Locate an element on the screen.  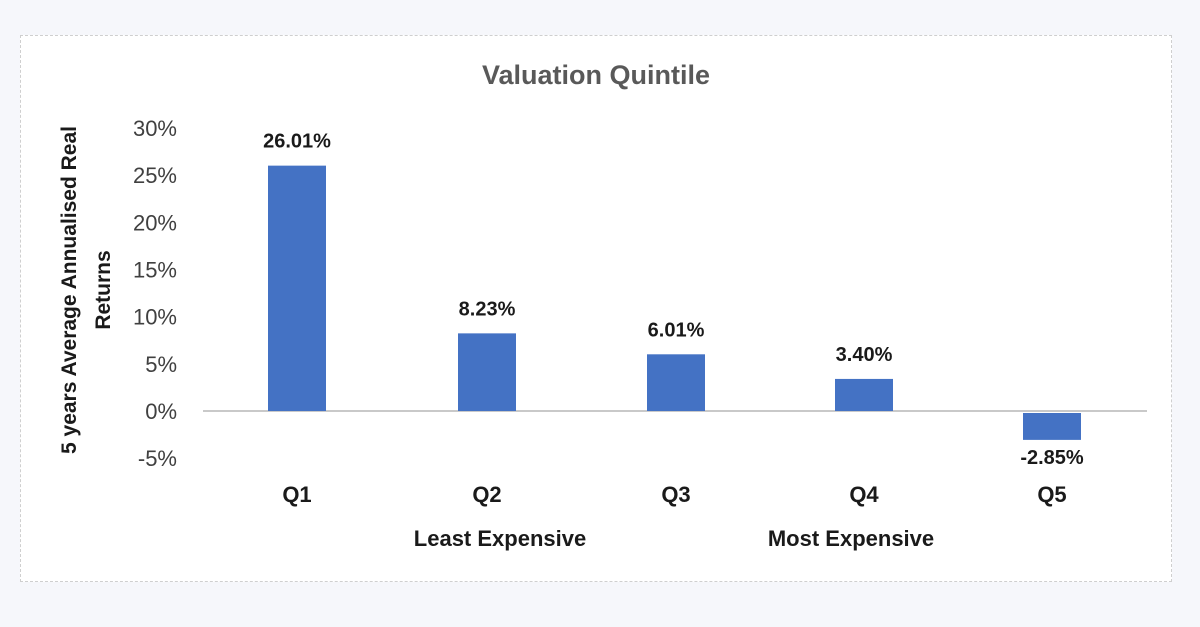
data-label: -2.85% is located at coordinates (1052, 458).